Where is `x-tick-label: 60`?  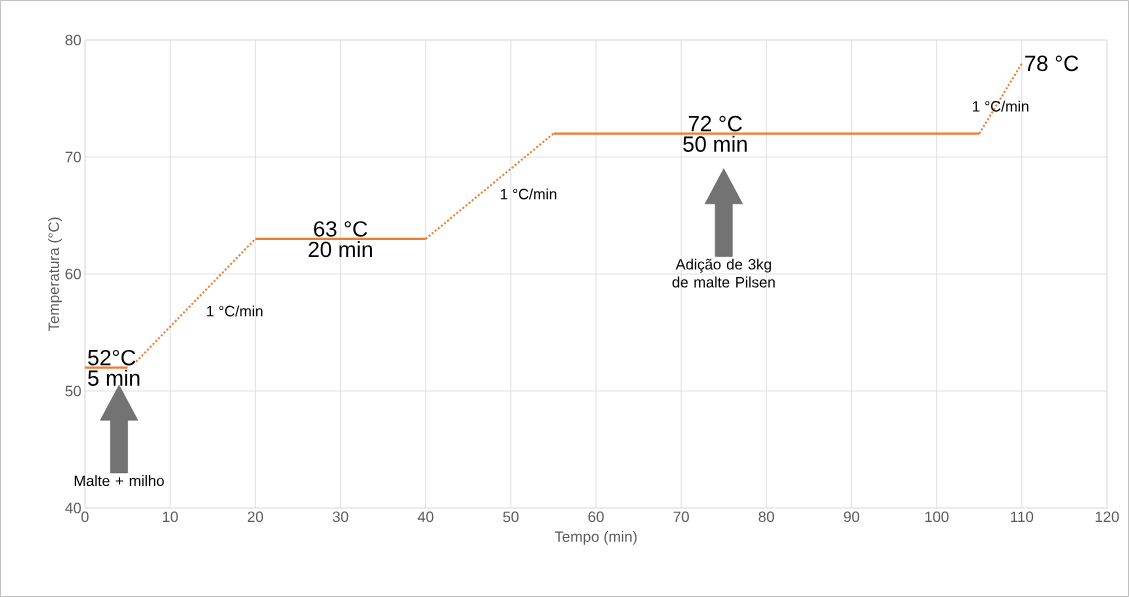
x-tick-label: 60 is located at coordinates (596, 517).